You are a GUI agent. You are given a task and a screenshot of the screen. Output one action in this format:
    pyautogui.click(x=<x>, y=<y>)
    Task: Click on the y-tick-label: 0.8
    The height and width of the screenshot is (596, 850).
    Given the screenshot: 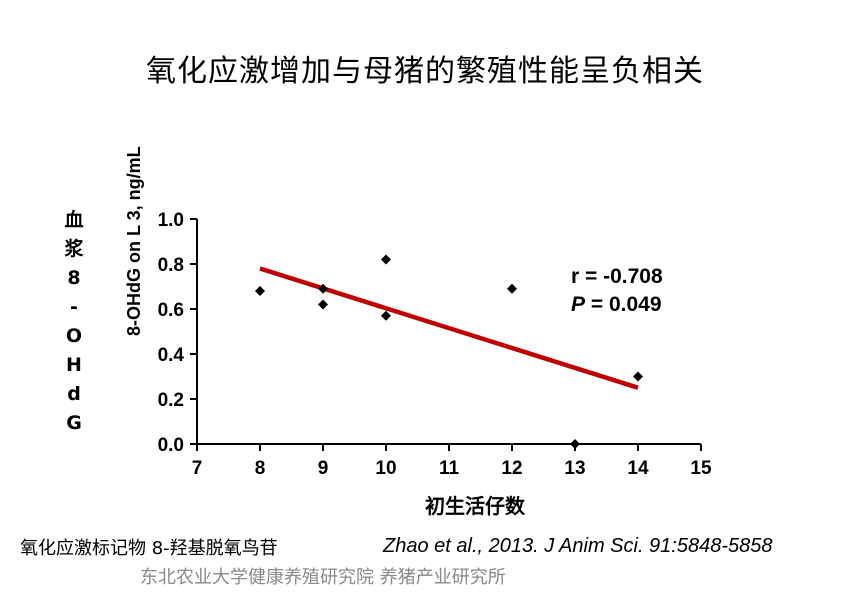 What is the action you would take?
    pyautogui.click(x=171, y=265)
    